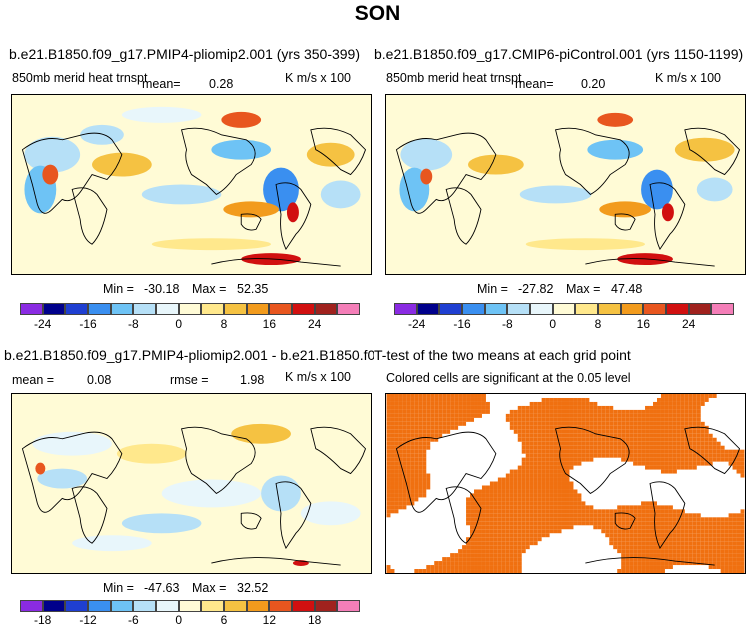 Image resolution: width=755 pixels, height=630 pixels. Describe the element at coordinates (252, 380) in the screenshot. I see `panel-bl-rmse-value: 1.98` at that location.